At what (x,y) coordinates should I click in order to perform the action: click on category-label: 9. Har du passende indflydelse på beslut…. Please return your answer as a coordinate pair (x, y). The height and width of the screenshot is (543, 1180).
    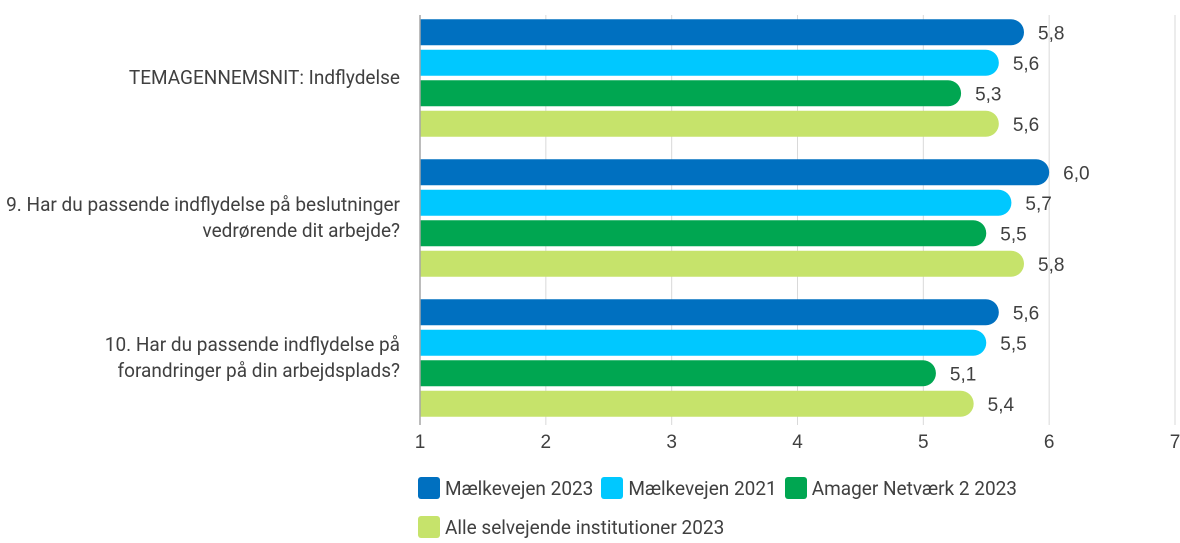
    Looking at the image, I should click on (203, 217).